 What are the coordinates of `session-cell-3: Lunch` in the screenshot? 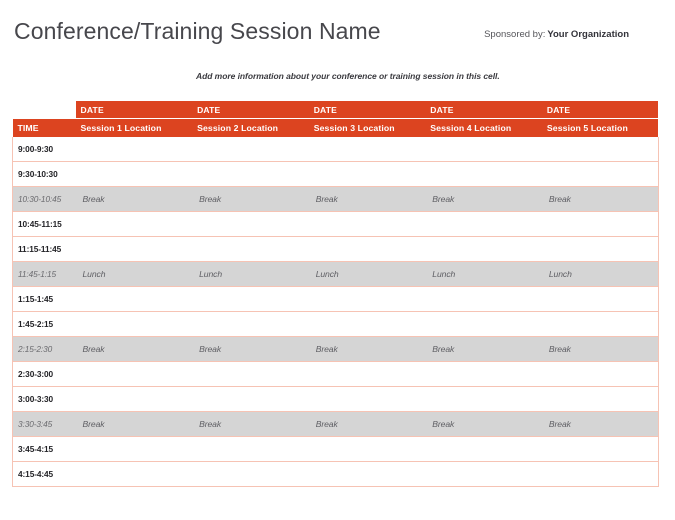 It's located at (367, 274).